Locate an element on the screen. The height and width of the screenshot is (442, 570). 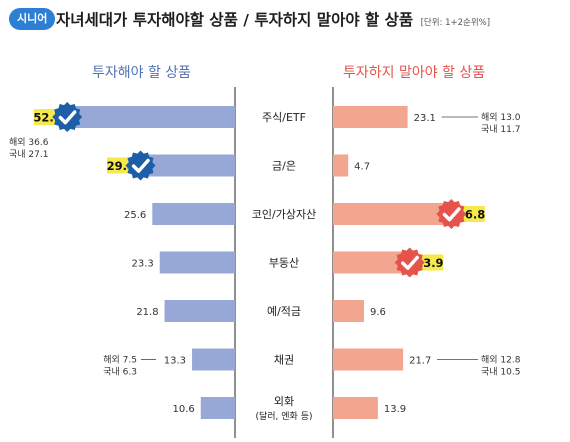
breakdown-label: 해외 36.6 is located at coordinates (29, 142).